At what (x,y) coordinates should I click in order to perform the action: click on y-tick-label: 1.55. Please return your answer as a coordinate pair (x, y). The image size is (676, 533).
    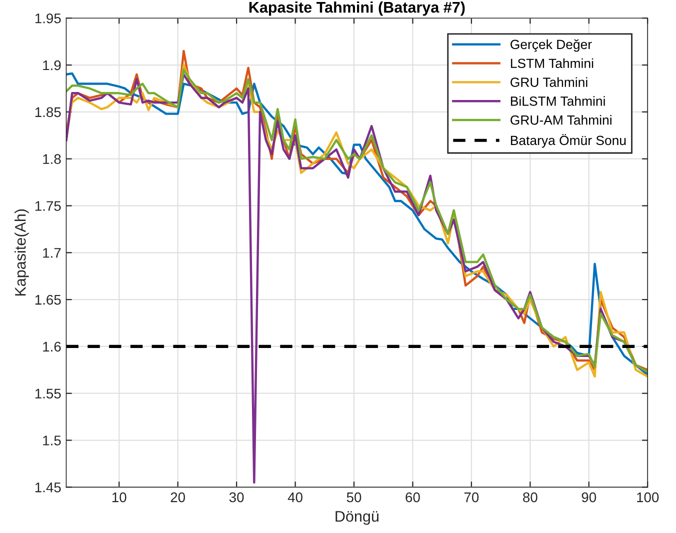
    Looking at the image, I should click on (48, 393).